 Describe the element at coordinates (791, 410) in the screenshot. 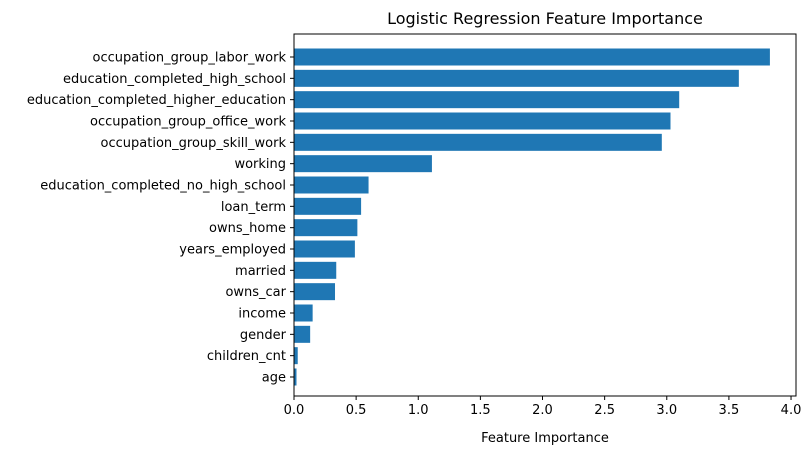

I see `x-tick-label: 4.0` at that location.